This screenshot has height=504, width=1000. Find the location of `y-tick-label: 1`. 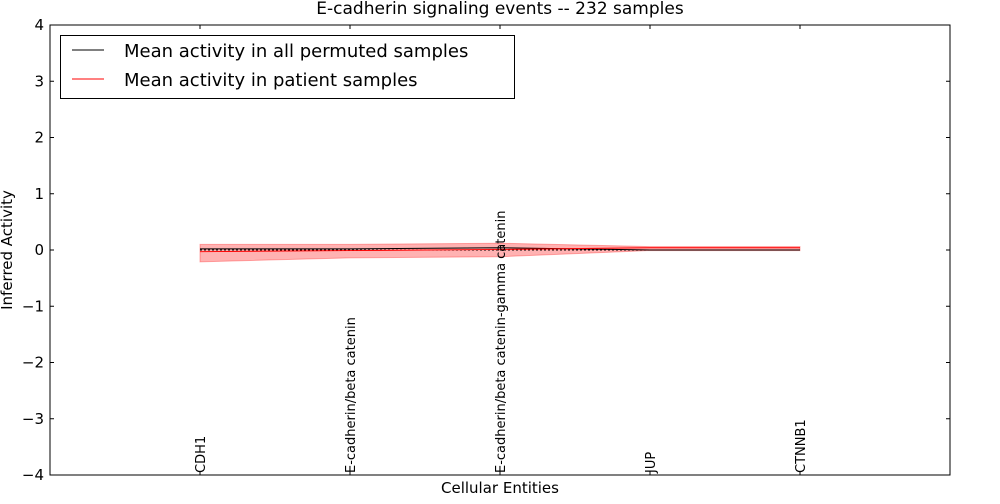

y-tick-label: 1 is located at coordinates (39, 194).